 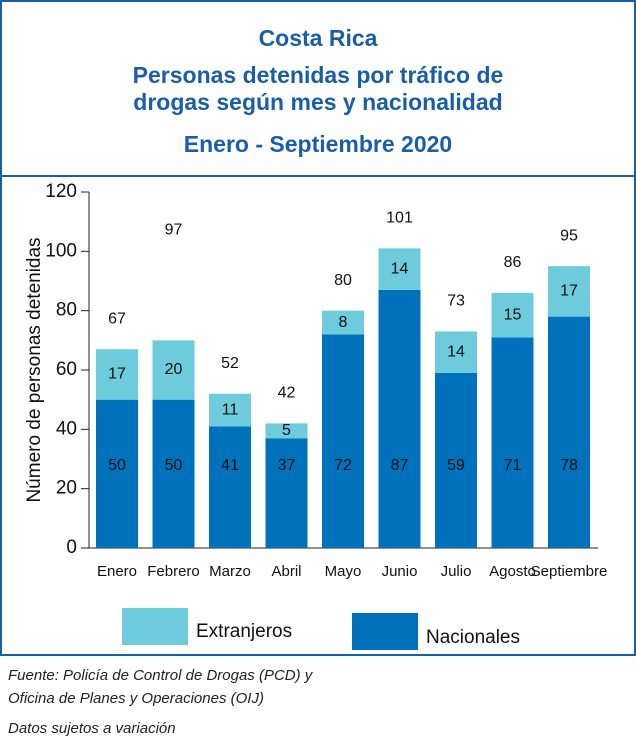 What do you see at coordinates (66, 369) in the screenshot?
I see `y-tick-label: 60` at bounding box center [66, 369].